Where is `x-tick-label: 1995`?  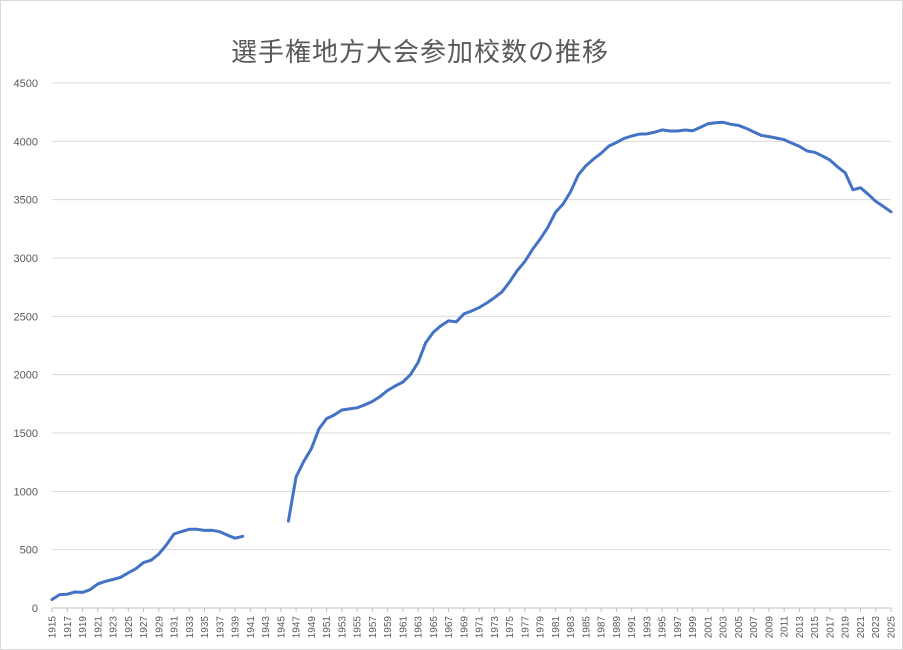 x-tick-label: 1995 is located at coordinates (663, 627).